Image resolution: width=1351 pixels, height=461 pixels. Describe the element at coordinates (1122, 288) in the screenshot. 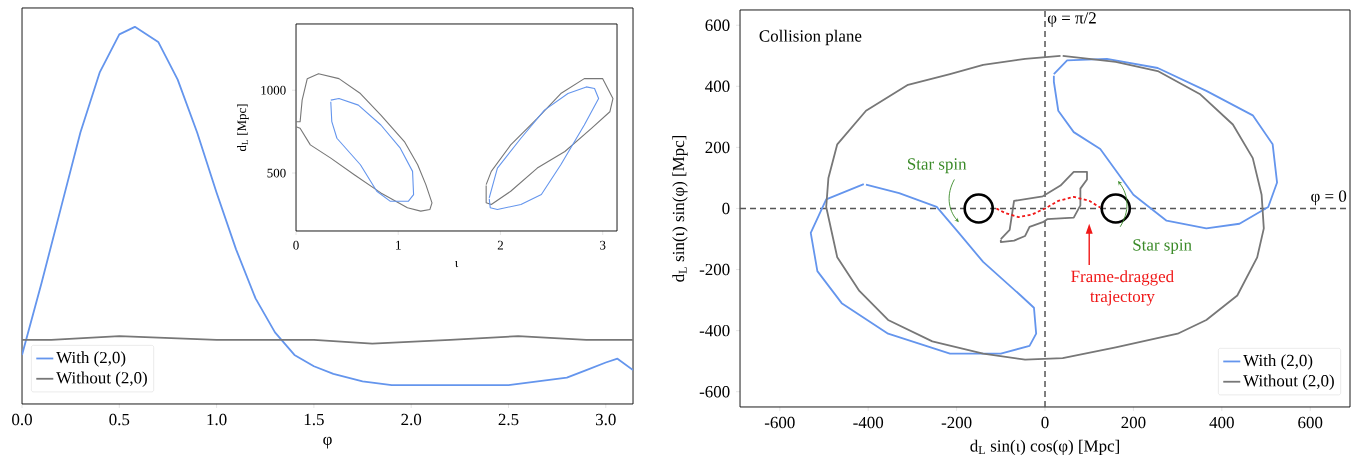

I see `annotation: Frame-dragged trajectory` at that location.